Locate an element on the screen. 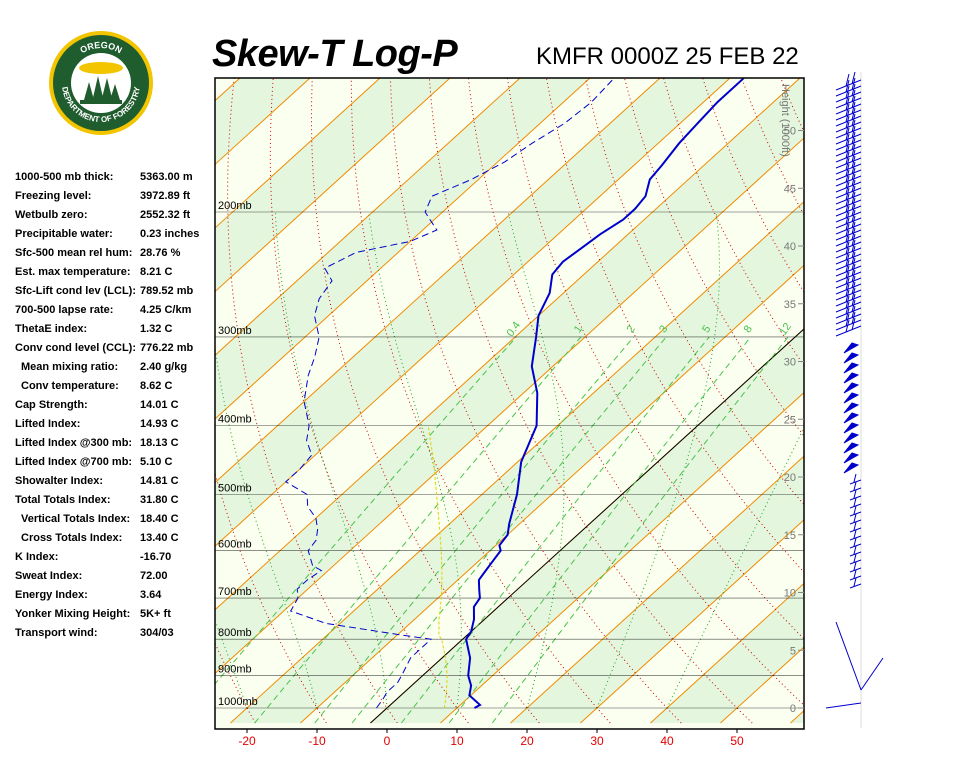 The width and height of the screenshot is (960, 768). index-value: 18.40 C is located at coordinates (159, 519).